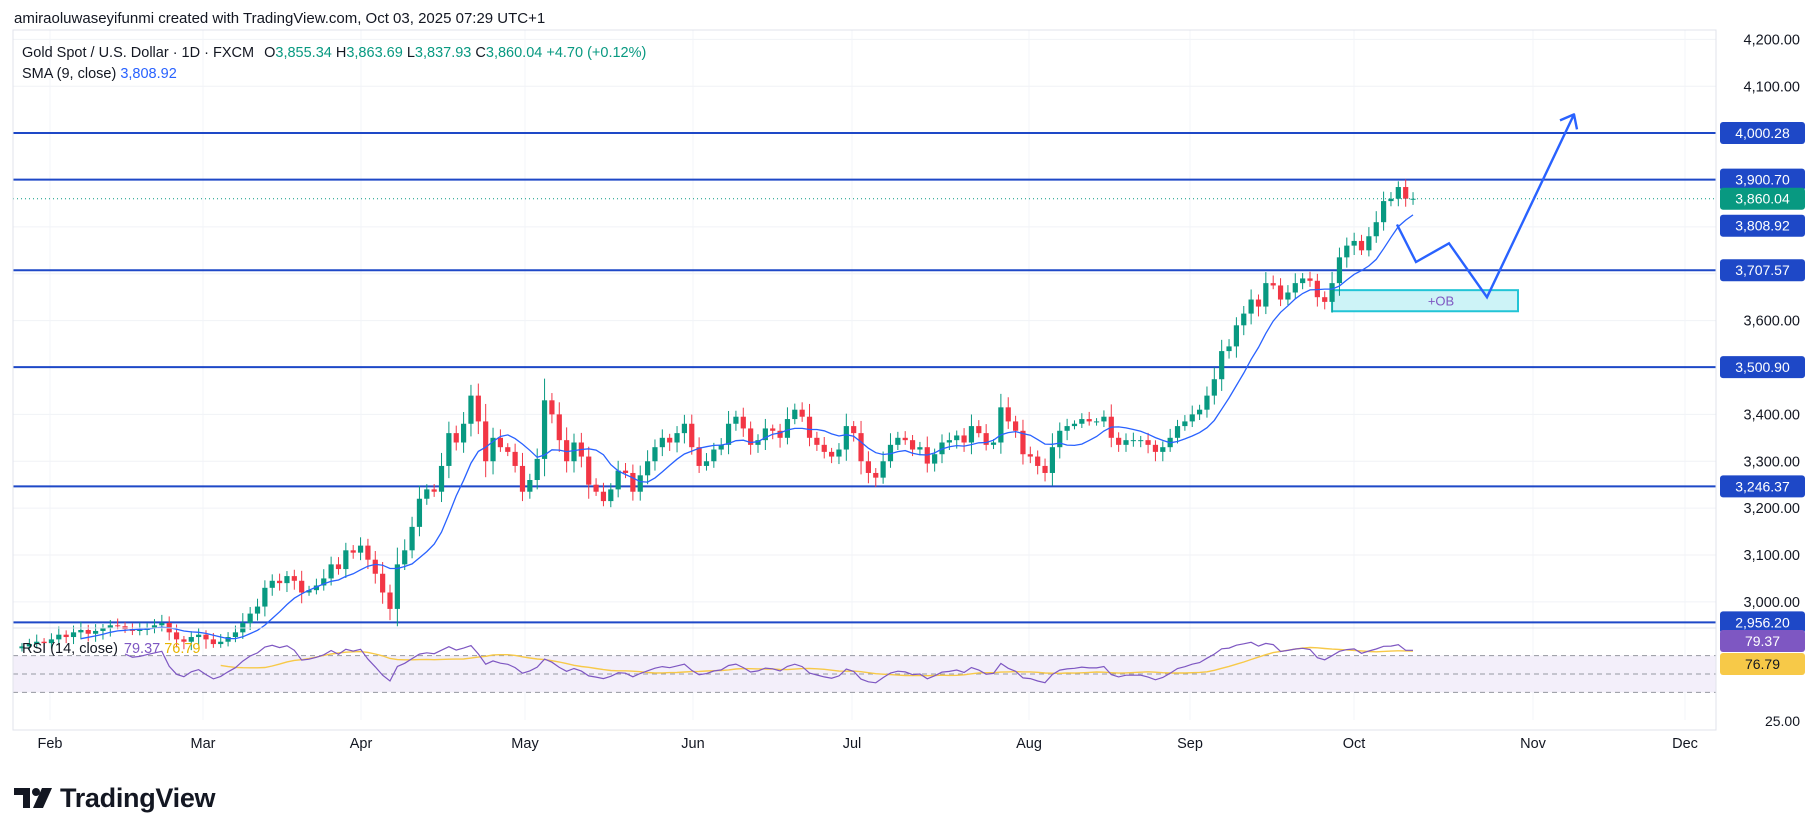  Describe the element at coordinates (1782, 721) in the screenshot. I see `rsi-tick-label: 25.00` at that location.